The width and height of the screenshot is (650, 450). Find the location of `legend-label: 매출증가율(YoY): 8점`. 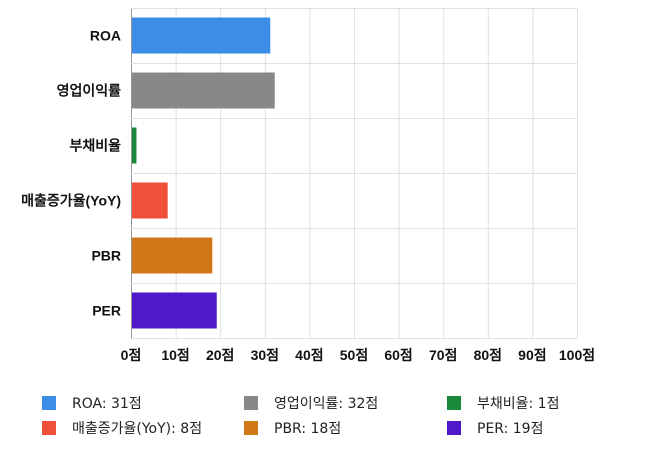

legend-label: 매출증가율(YoY): 8점 is located at coordinates (137, 429).